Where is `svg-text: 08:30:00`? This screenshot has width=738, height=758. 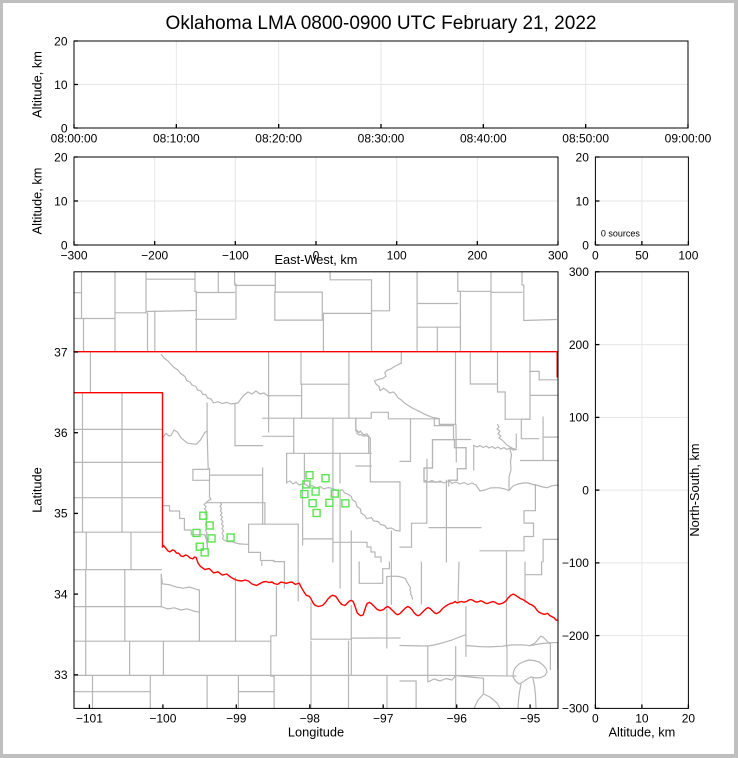 svg-text: 08:30:00 is located at coordinates (381, 138).